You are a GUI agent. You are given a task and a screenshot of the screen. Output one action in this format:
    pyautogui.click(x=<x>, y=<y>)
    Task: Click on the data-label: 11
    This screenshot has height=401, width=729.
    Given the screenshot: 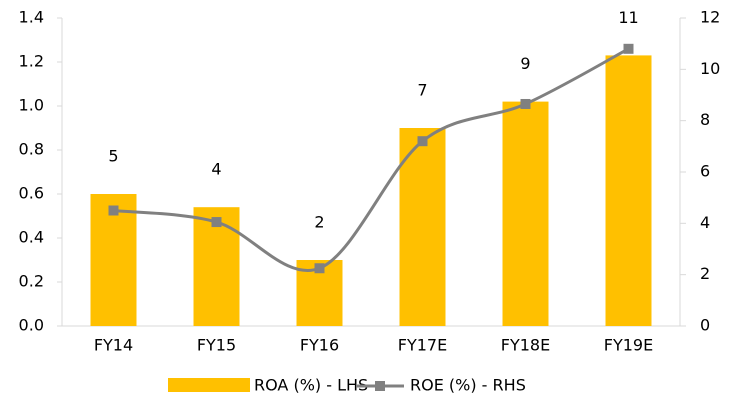 What is the action you would take?
    pyautogui.click(x=628, y=17)
    